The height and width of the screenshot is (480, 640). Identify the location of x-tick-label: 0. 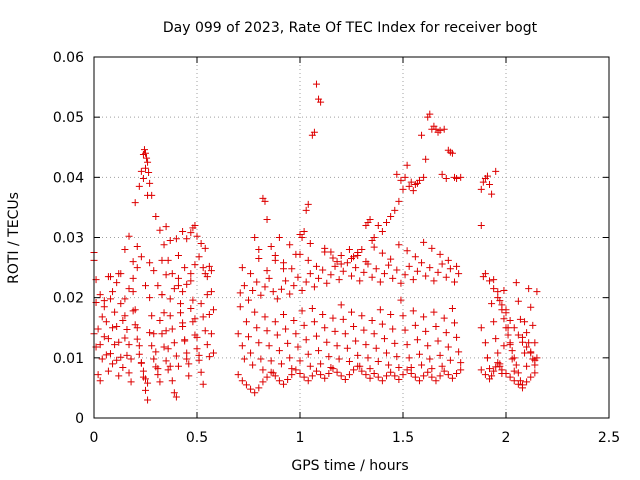
(94, 438).